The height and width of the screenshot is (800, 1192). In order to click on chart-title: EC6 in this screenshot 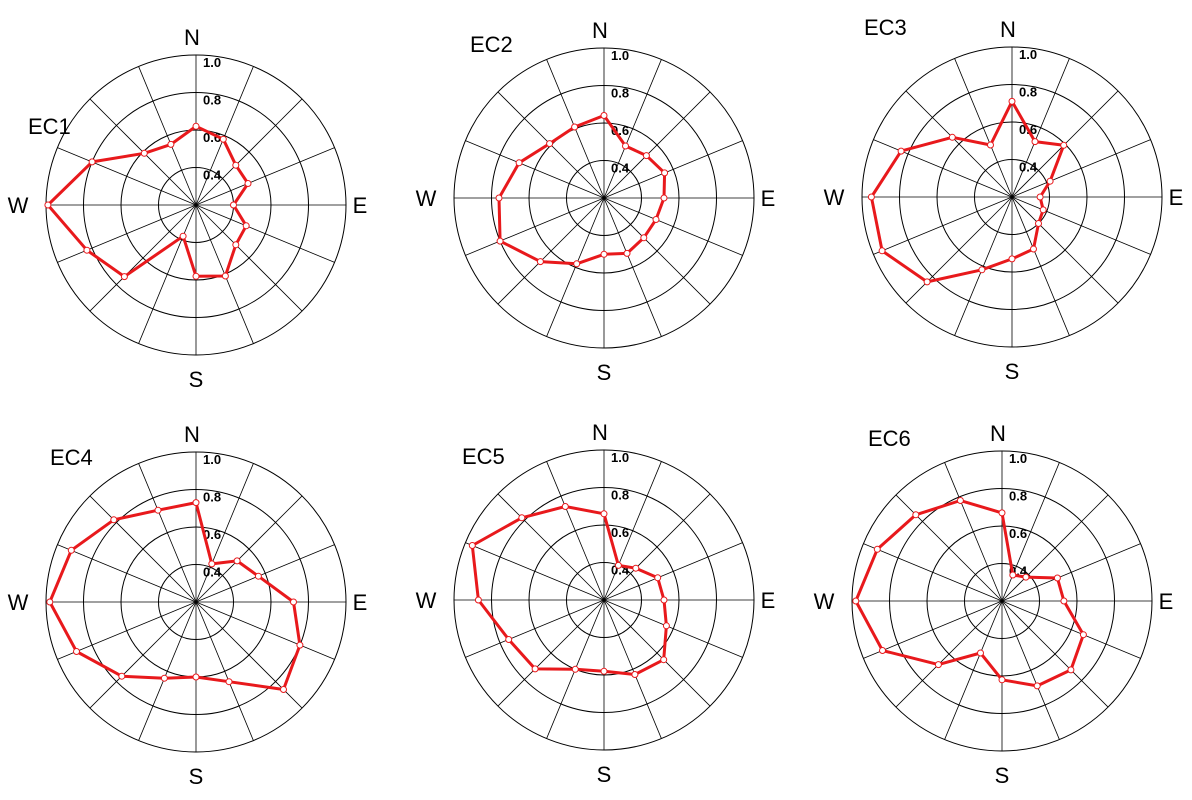, I will do `click(889, 438)`.